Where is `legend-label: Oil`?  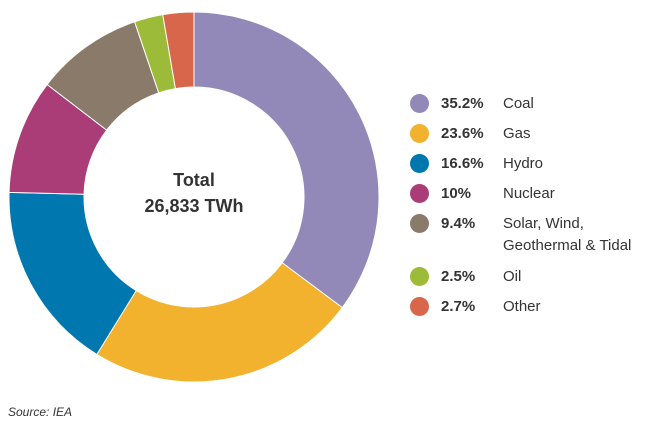 legend-label: Oil is located at coordinates (512, 277).